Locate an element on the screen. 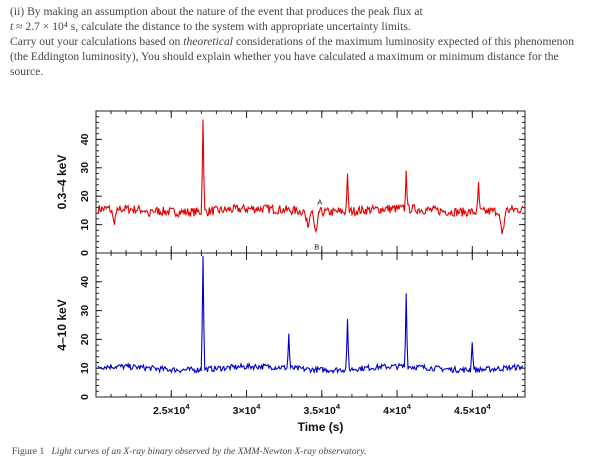 The image size is (589, 471). x-tick-label: 3.5×10⁴ is located at coordinates (321, 409).